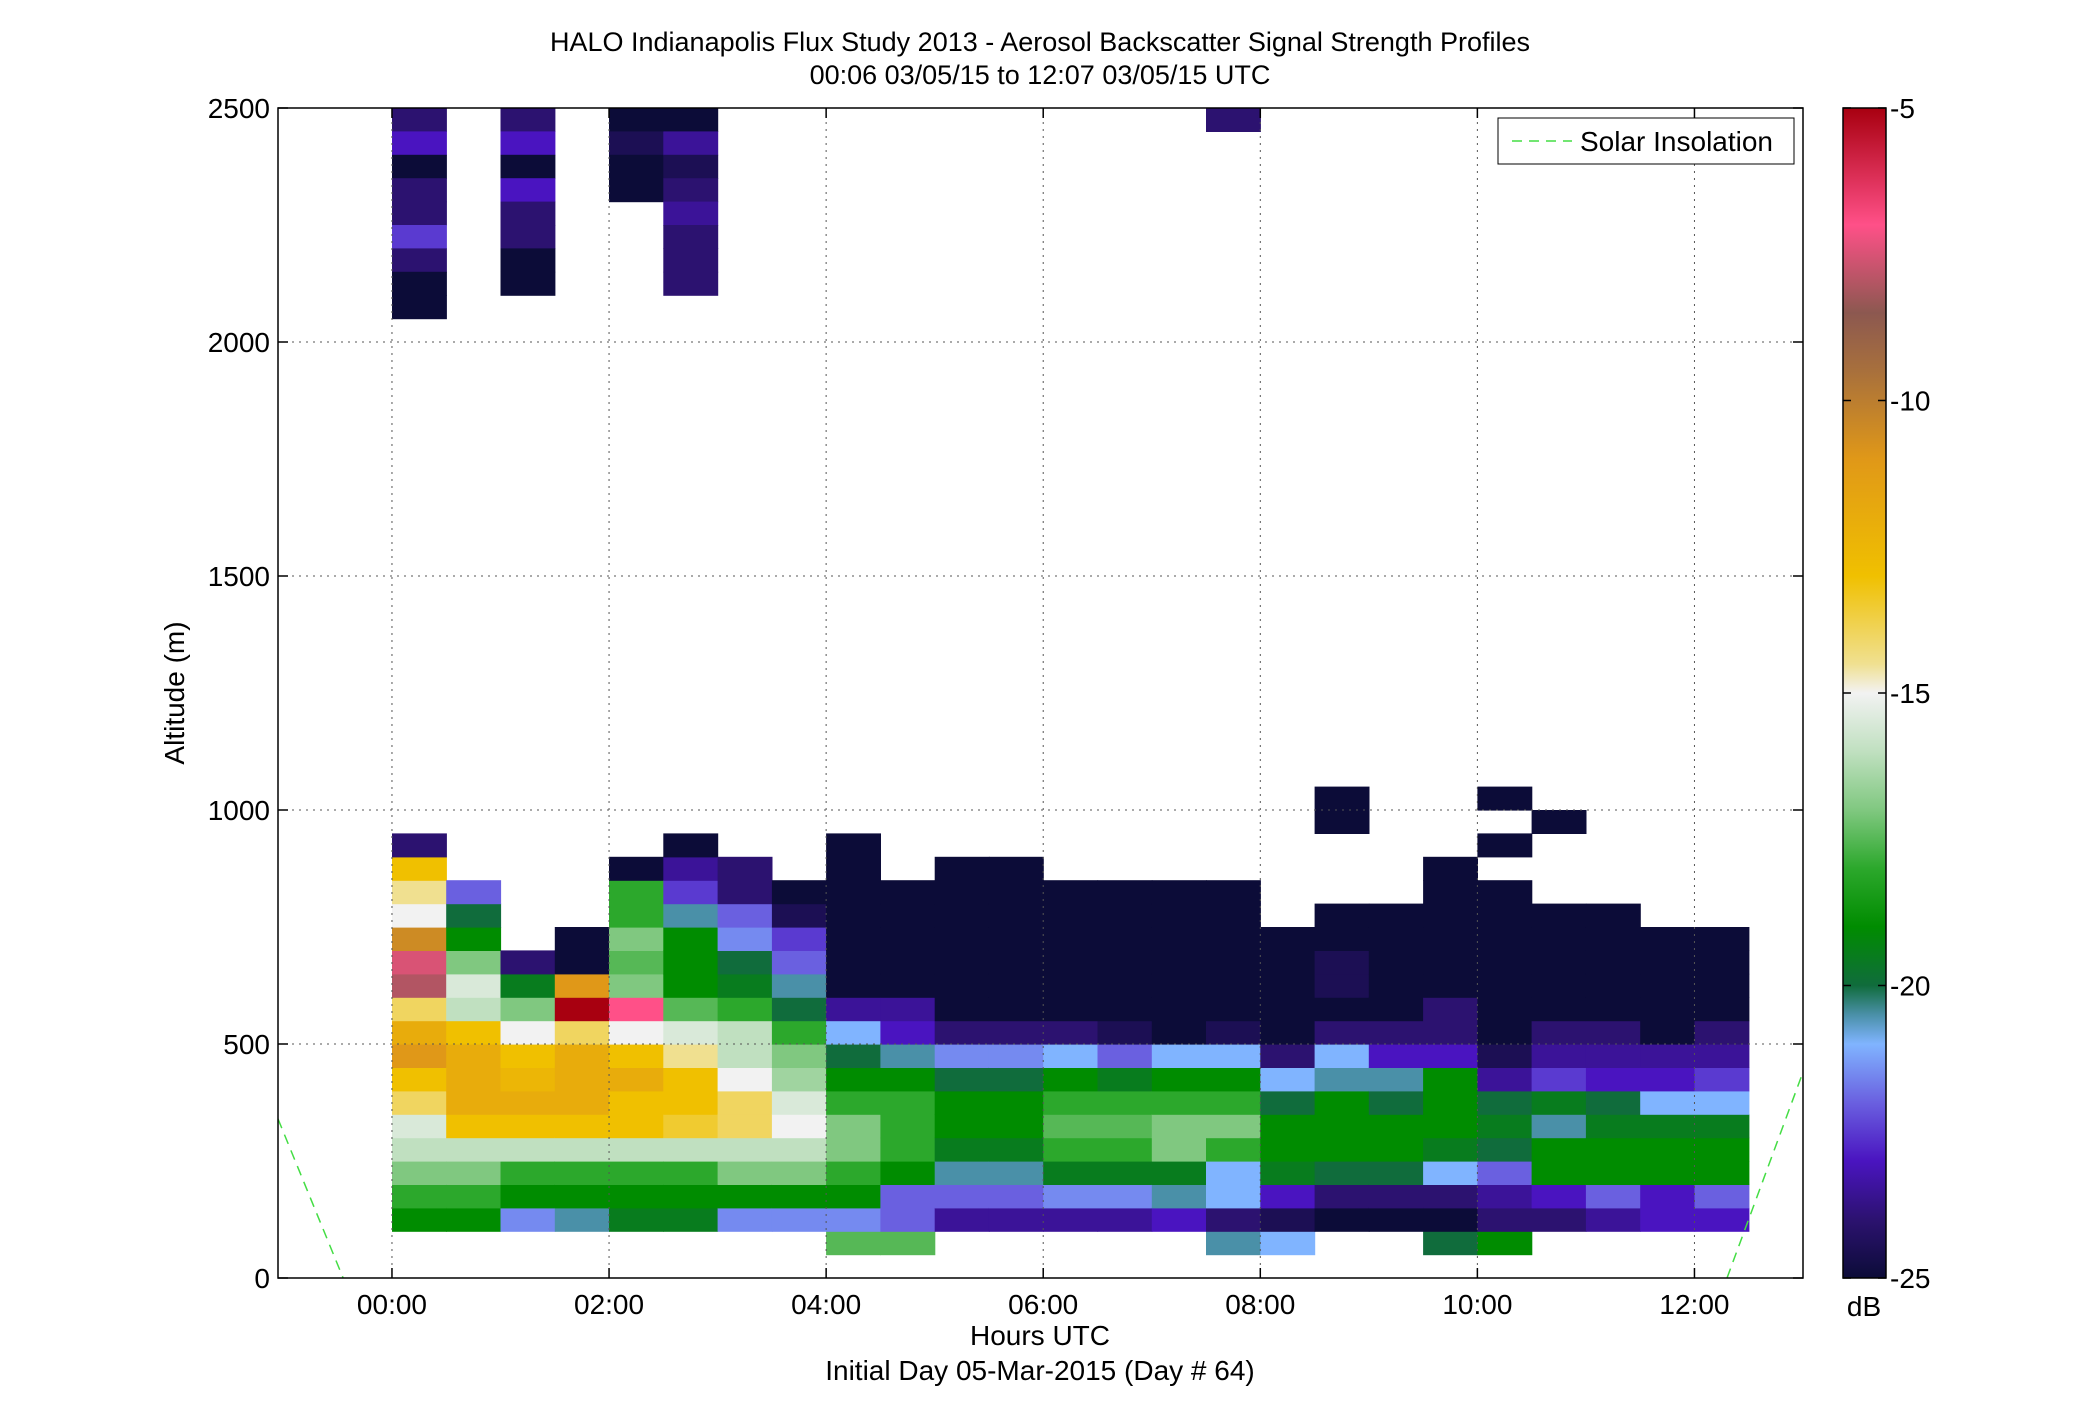 The width and height of the screenshot is (2098, 1425). I want to click on y-tick-label: 1500, so click(239, 576).